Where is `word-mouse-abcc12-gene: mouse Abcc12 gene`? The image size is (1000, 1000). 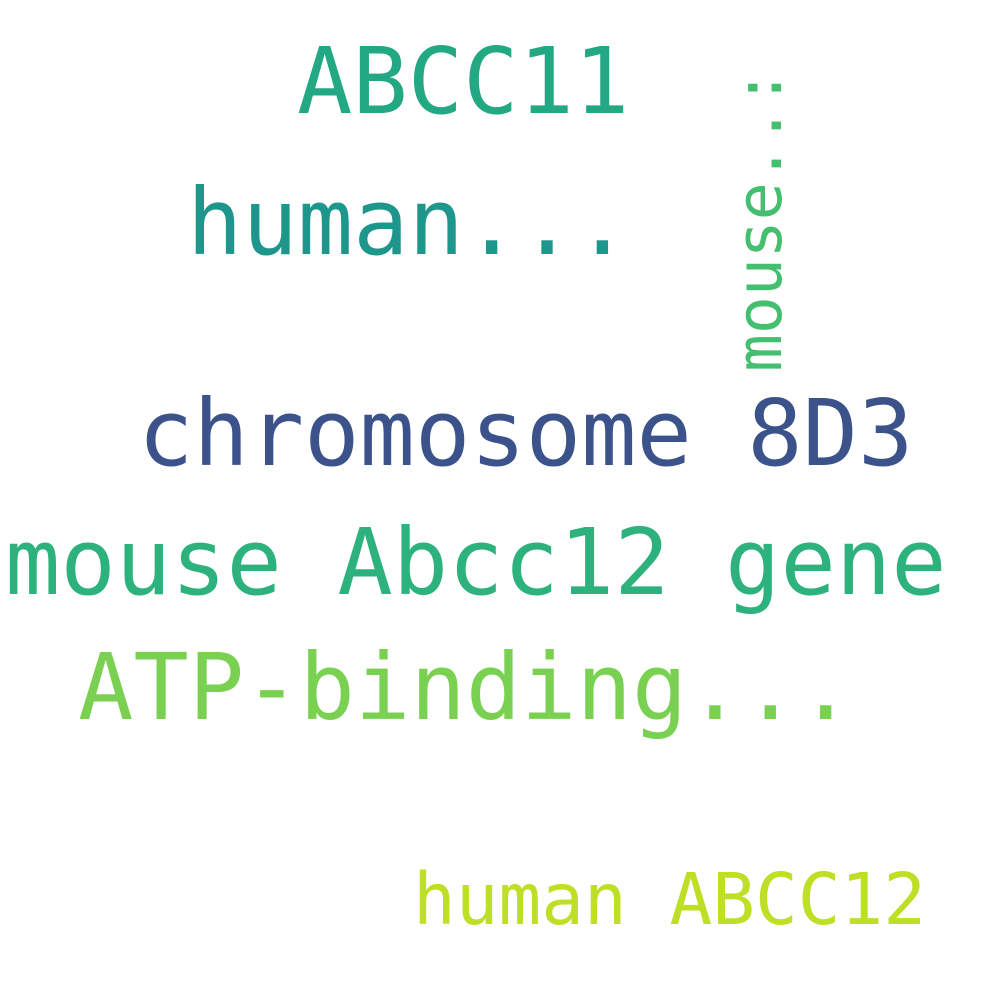
word-mouse-abcc12-gene: mouse Abcc12 gene is located at coordinates (476, 562).